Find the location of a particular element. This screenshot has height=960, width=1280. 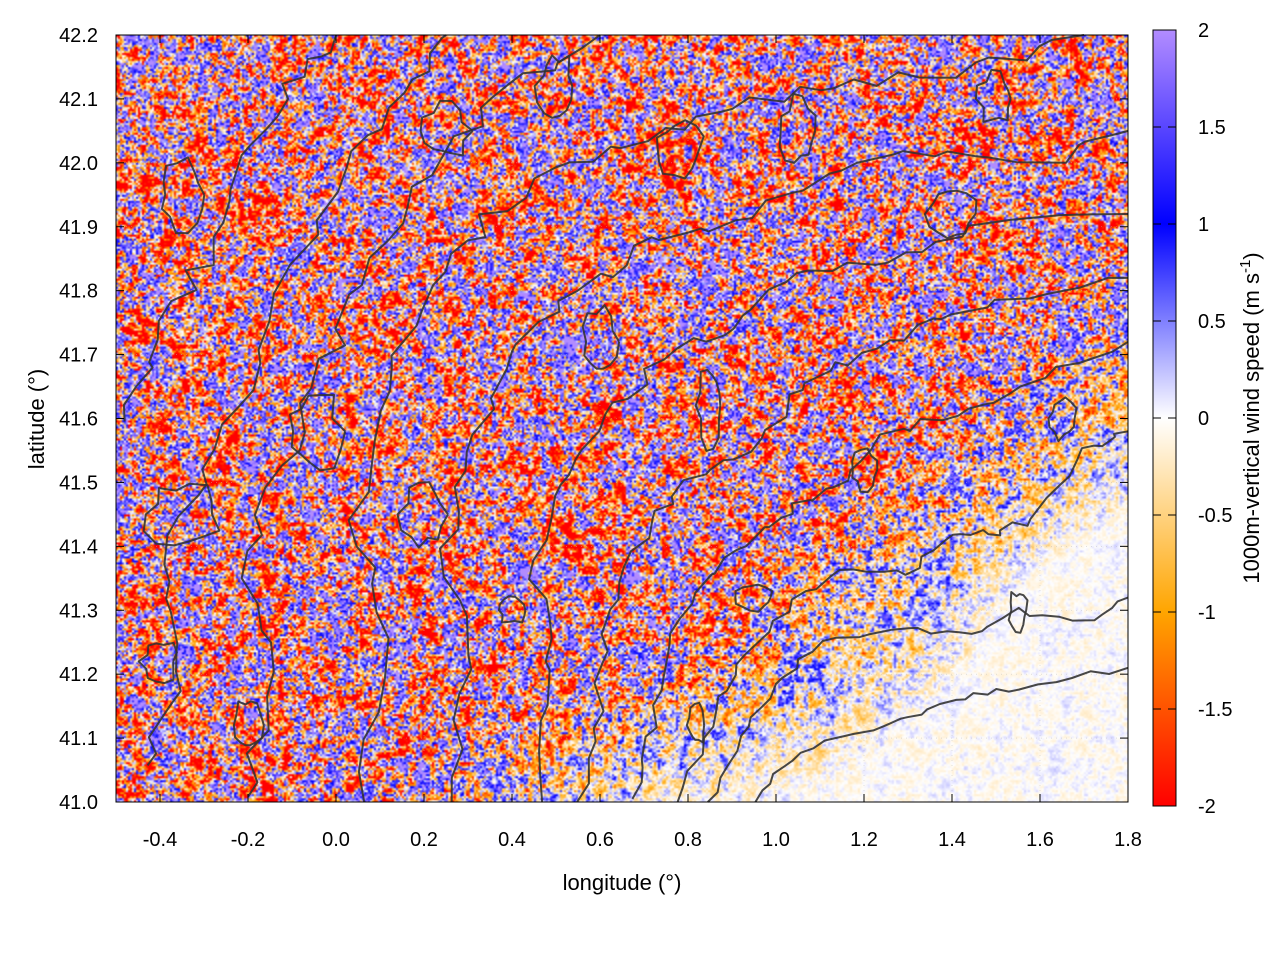

y-tick-label: 41.8 is located at coordinates (78, 292).